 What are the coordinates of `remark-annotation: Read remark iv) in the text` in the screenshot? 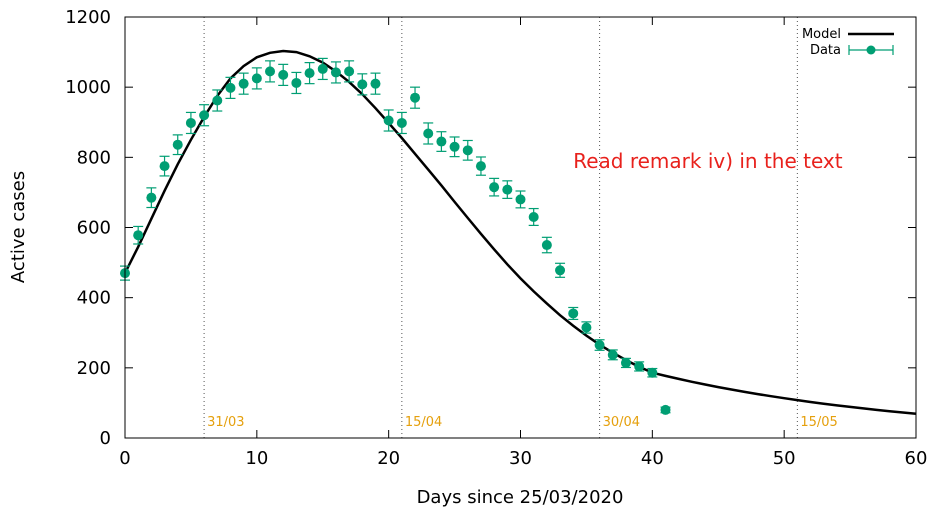 It's located at (708, 161).